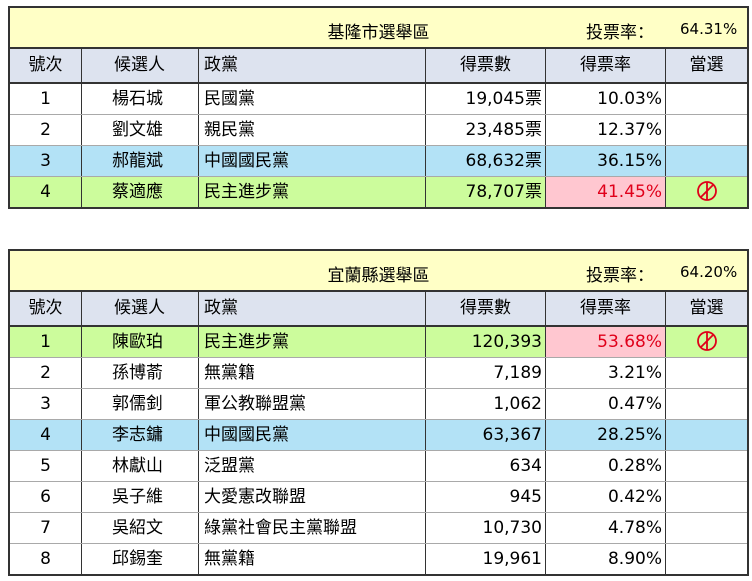 This screenshot has width=752, height=581. What do you see at coordinates (311, 466) in the screenshot?
I see `candidate-party: 泛盟黨` at bounding box center [311, 466].